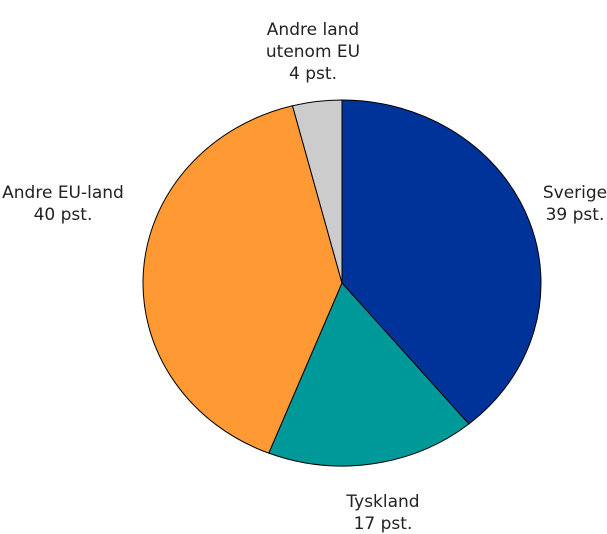 Image resolution: width=607 pixels, height=534 pixels. I want to click on pie-label-line: utenom EU, so click(313, 52).